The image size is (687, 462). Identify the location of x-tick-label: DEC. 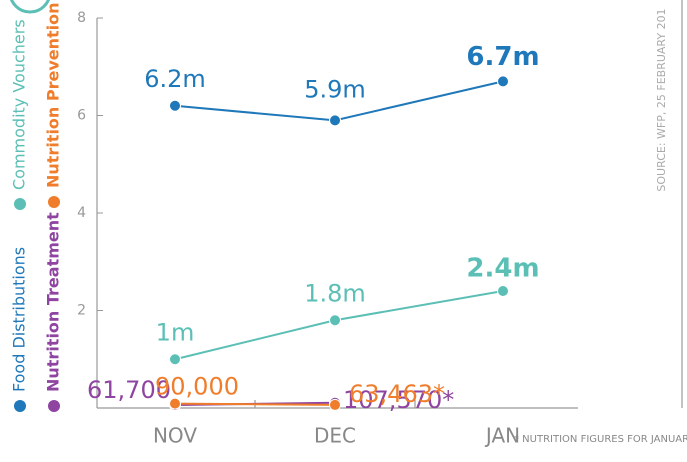
(335, 436).